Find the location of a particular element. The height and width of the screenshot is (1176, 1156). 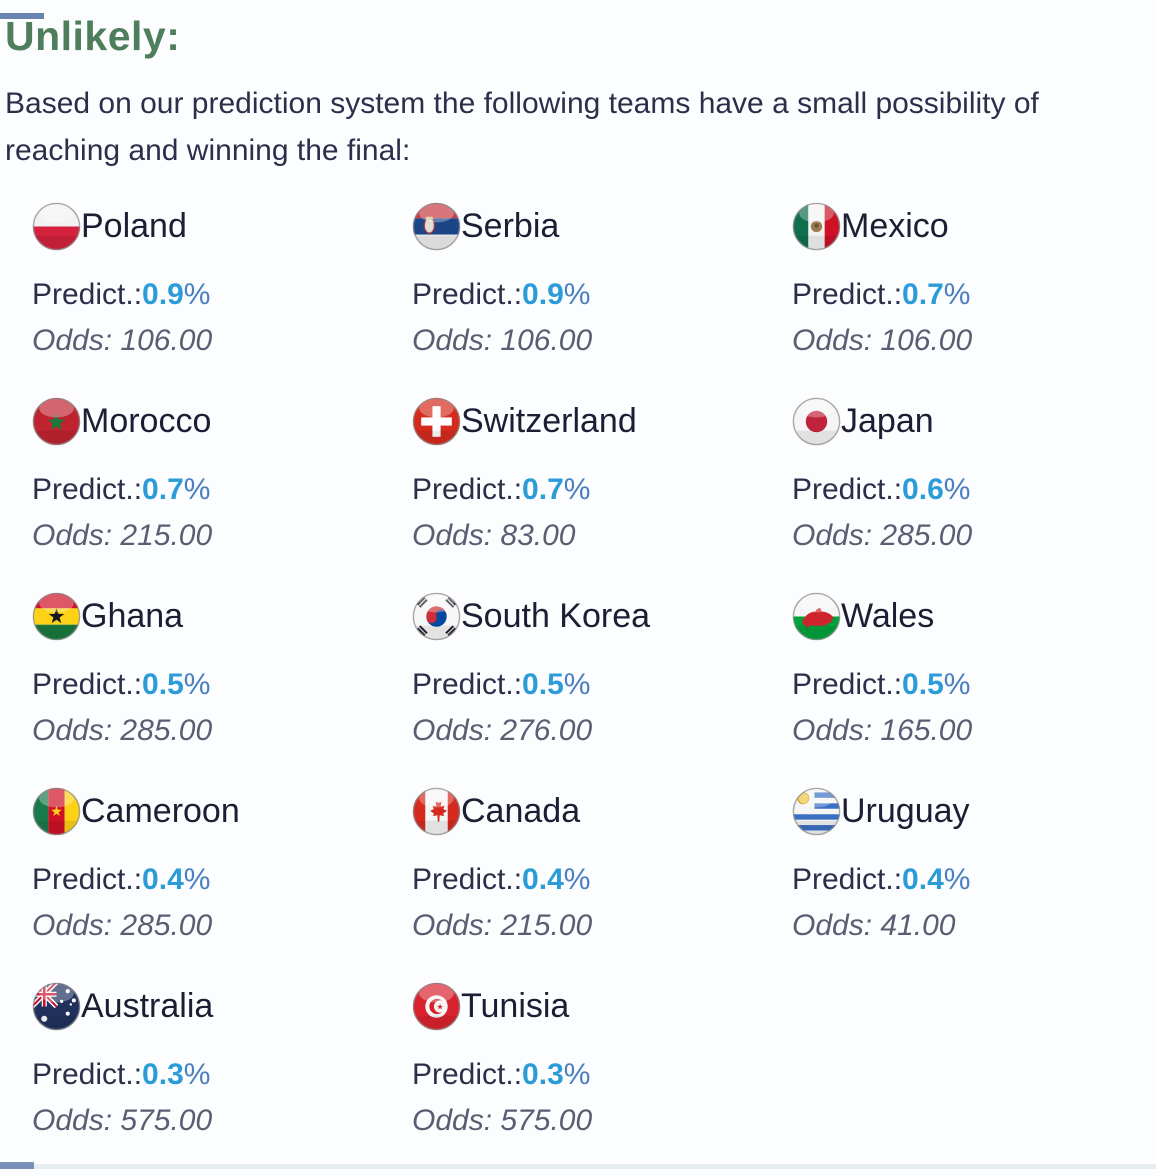

top-left-accent-bar is located at coordinates (22, 16).